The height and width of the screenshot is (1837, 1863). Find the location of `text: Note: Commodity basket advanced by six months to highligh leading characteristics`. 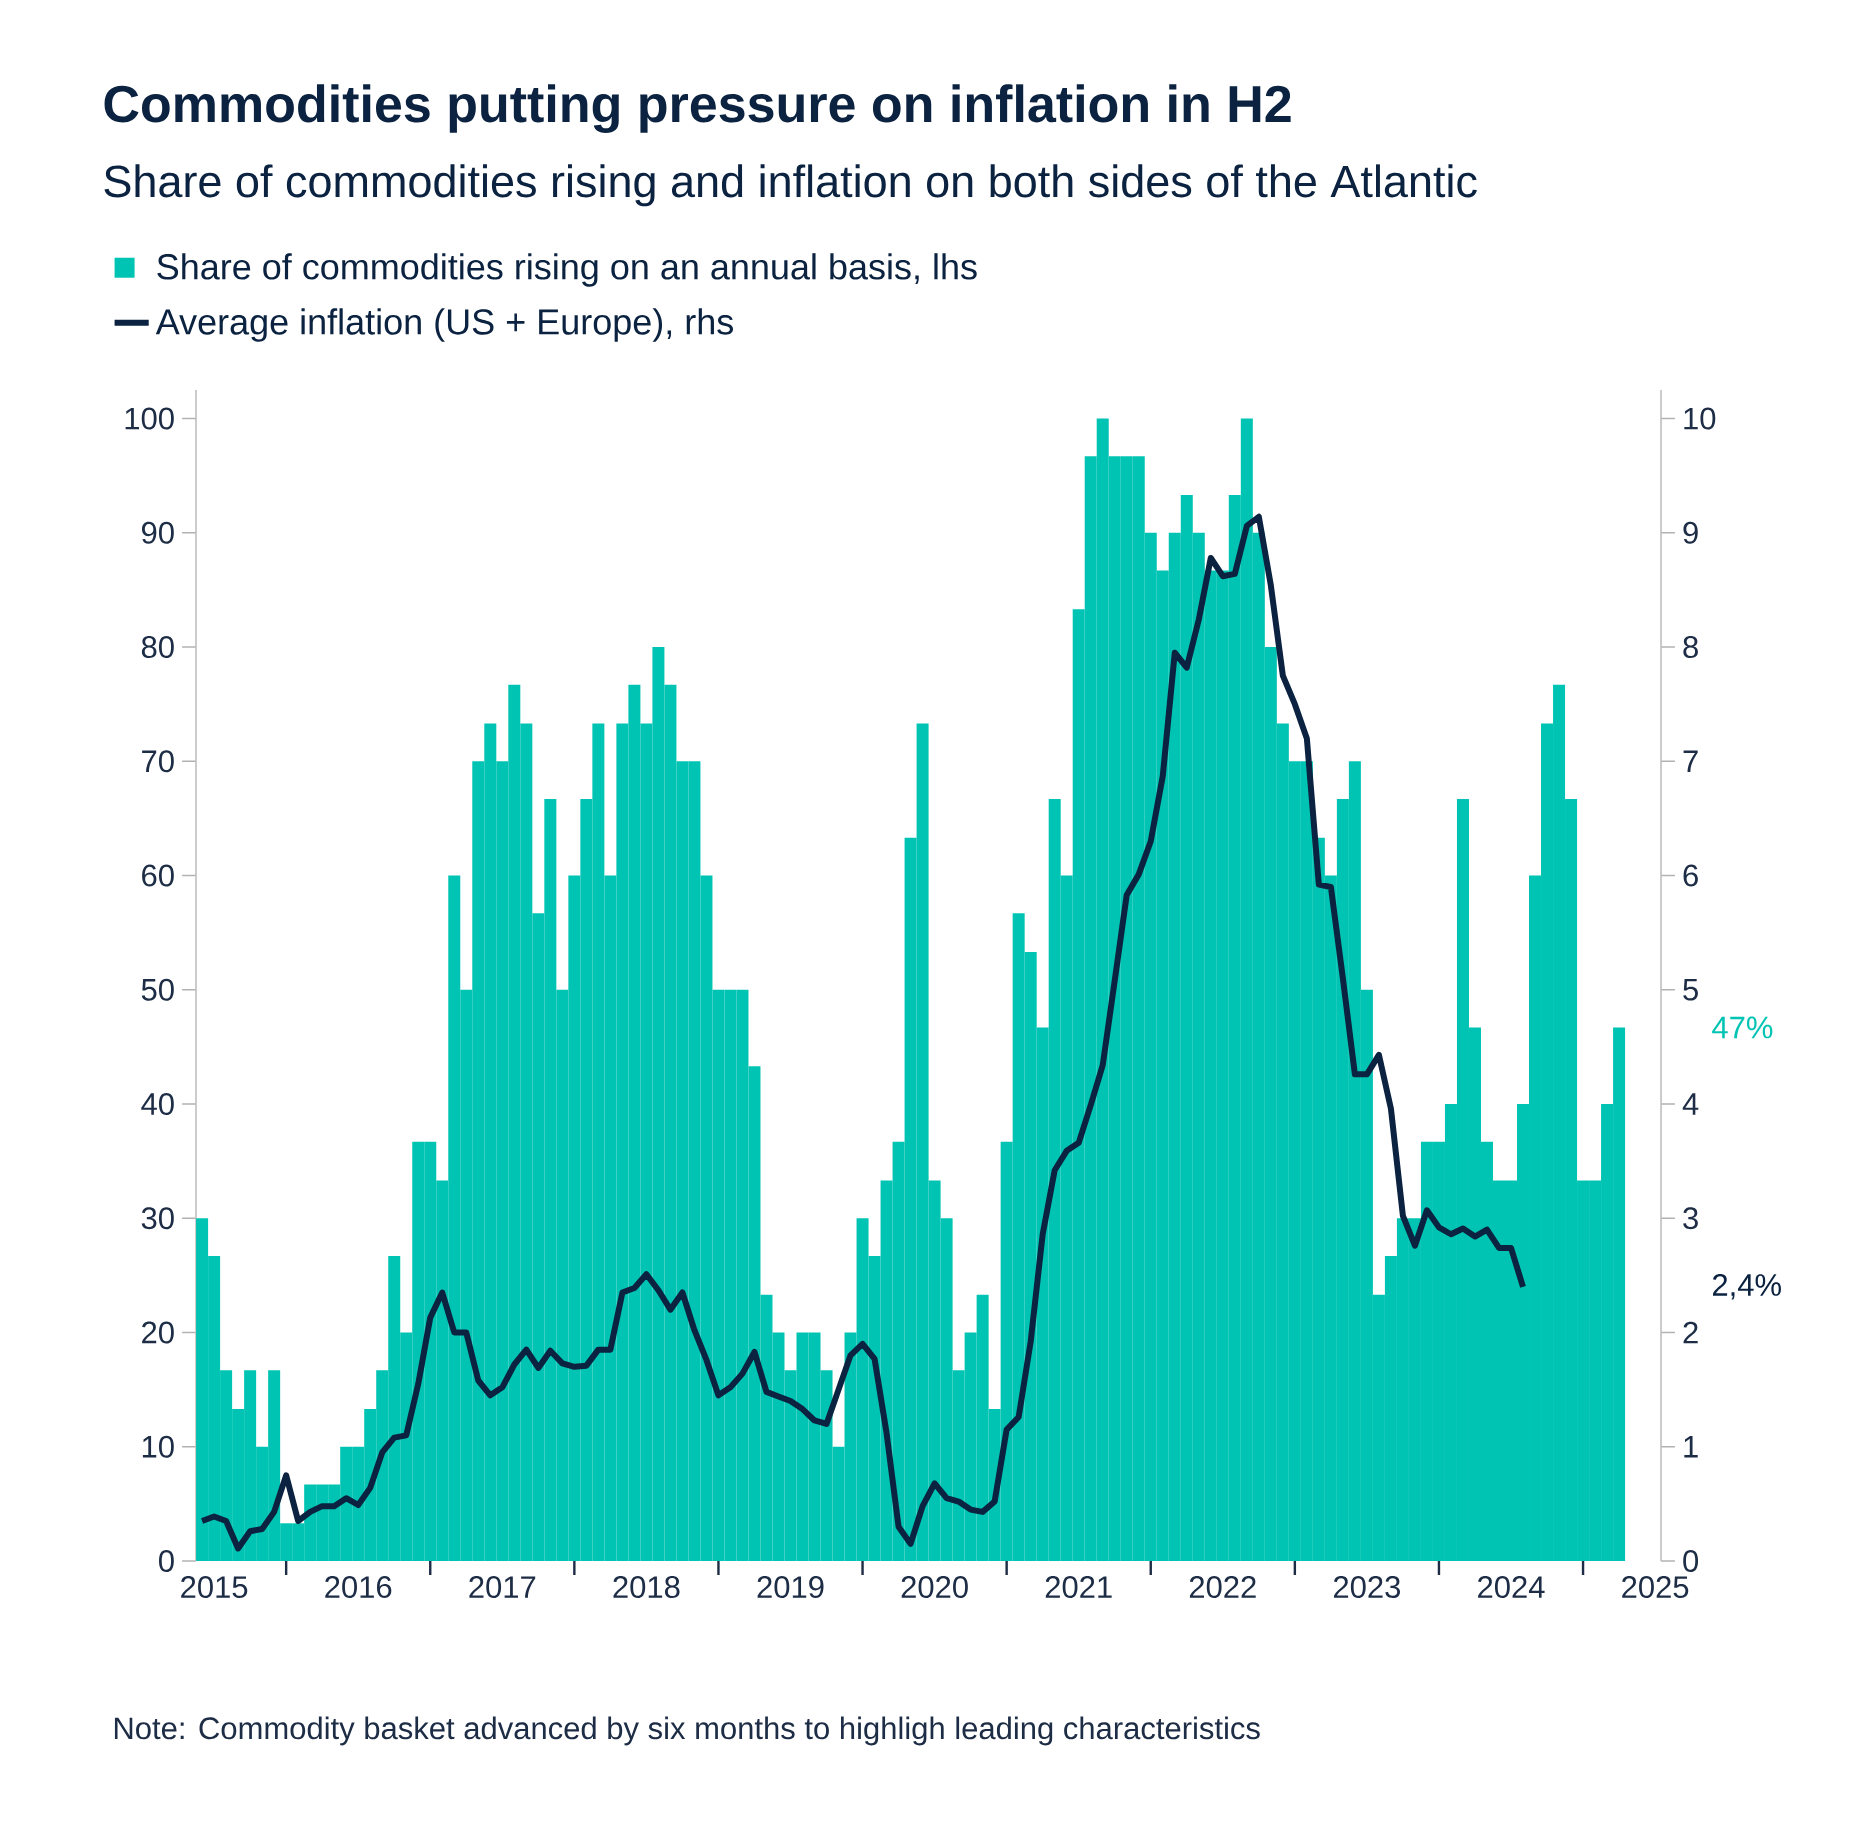

text: Note: Commodity basket advanced by six months to highligh leading characteristics is located at coordinates (687, 1731).